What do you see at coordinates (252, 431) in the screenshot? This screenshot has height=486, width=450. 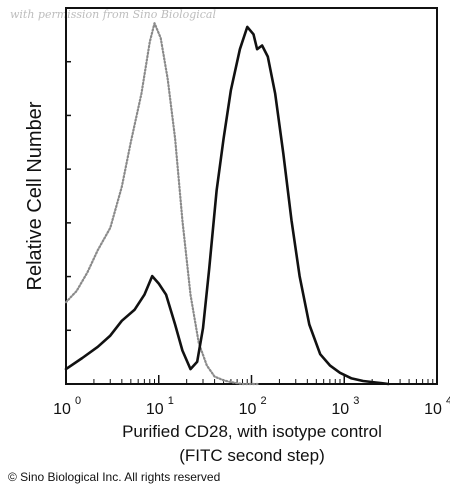 I see `x-axis-label-line1: Purified CD28, with isotype control` at bounding box center [252, 431].